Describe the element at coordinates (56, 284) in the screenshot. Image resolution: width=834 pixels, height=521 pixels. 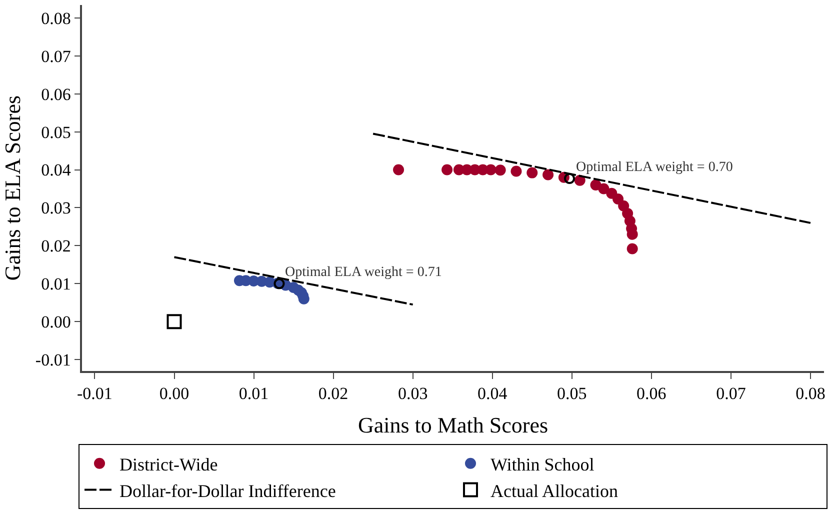
I see `y-tick-label: 0.01` at that location.